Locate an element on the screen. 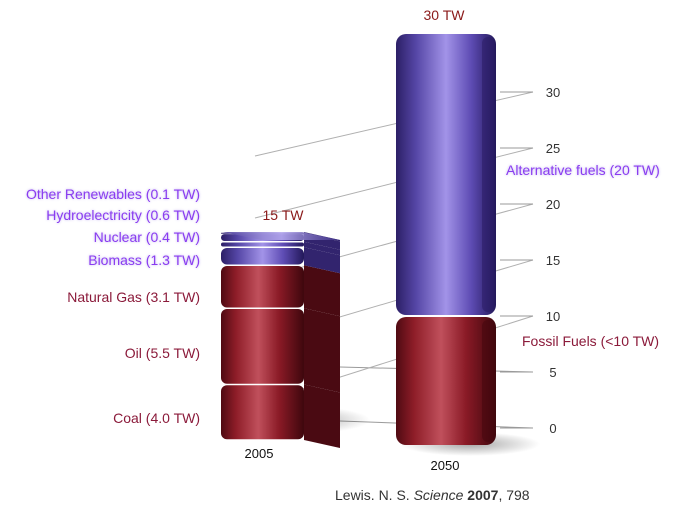 The width and height of the screenshot is (684, 512). series-label-glow: Other Renewables (0.1 TW) is located at coordinates (113, 194).